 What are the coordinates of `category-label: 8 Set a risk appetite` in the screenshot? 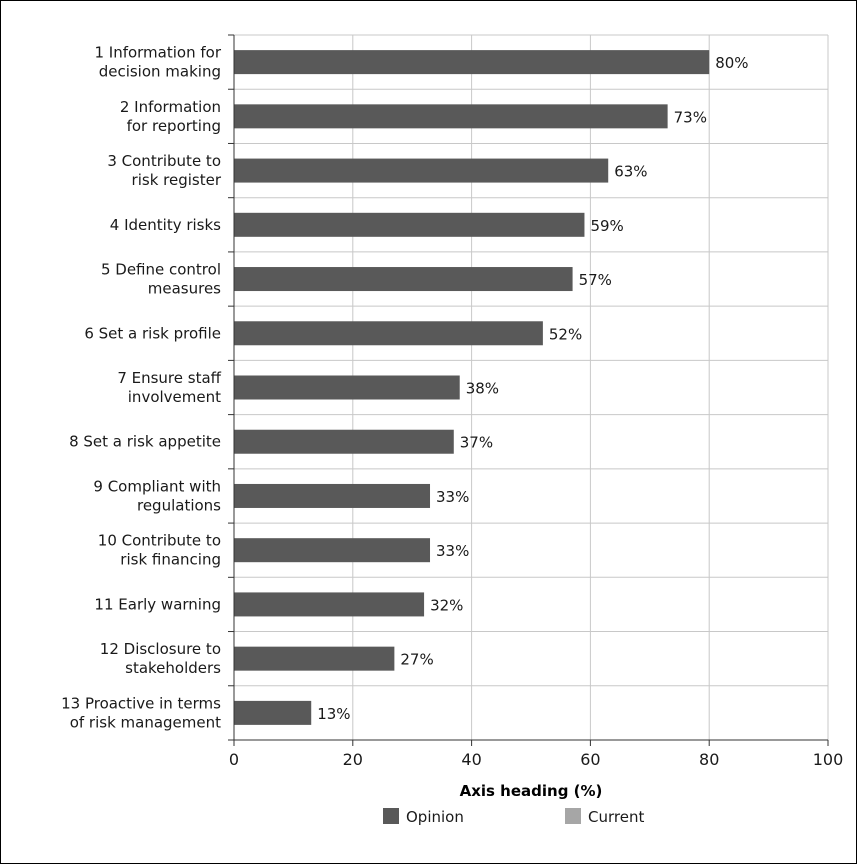 It's located at (145, 442).